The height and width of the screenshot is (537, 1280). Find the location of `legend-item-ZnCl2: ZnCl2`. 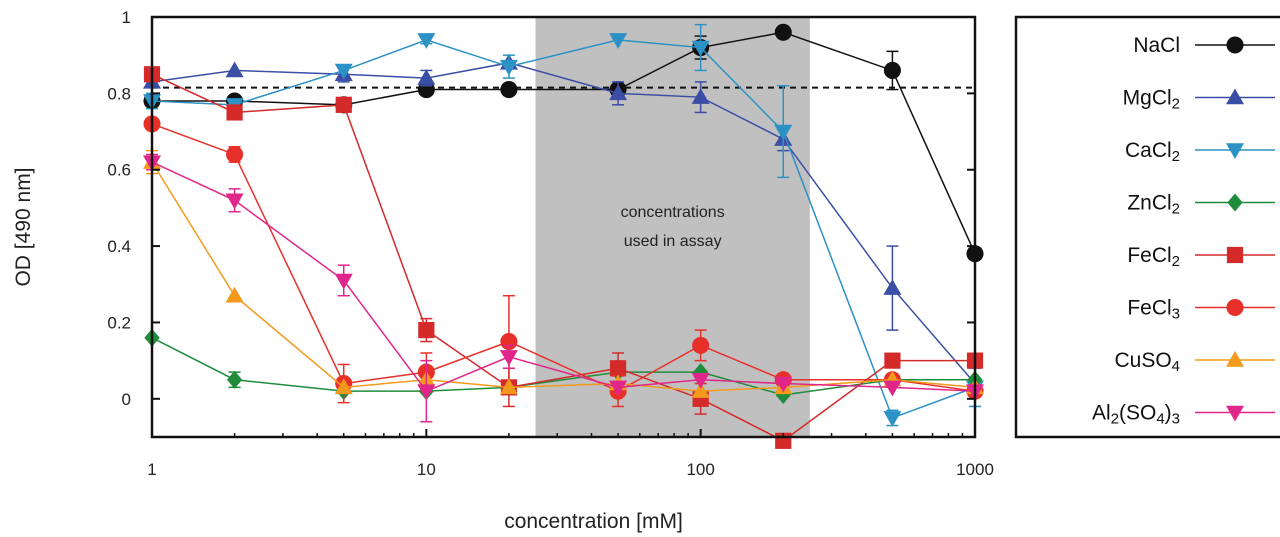

legend-item-ZnCl2: ZnCl2 is located at coordinates (1201, 205).